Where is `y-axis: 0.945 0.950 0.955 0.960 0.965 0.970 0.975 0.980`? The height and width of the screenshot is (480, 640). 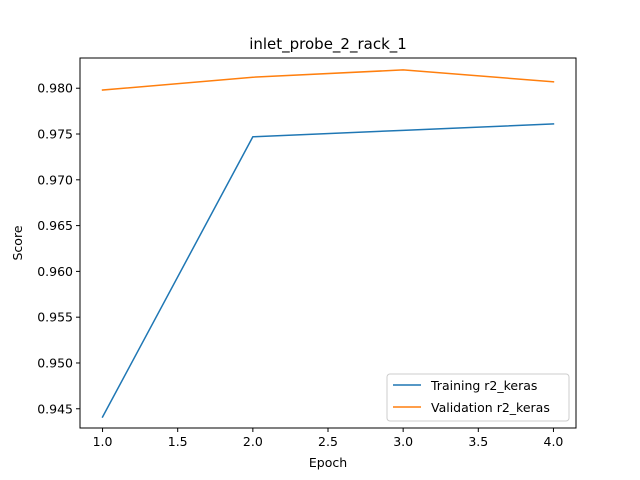 y-axis: 0.945 0.950 0.955 0.960 0.965 0.970 0.975 0.980 is located at coordinates (58, 248).